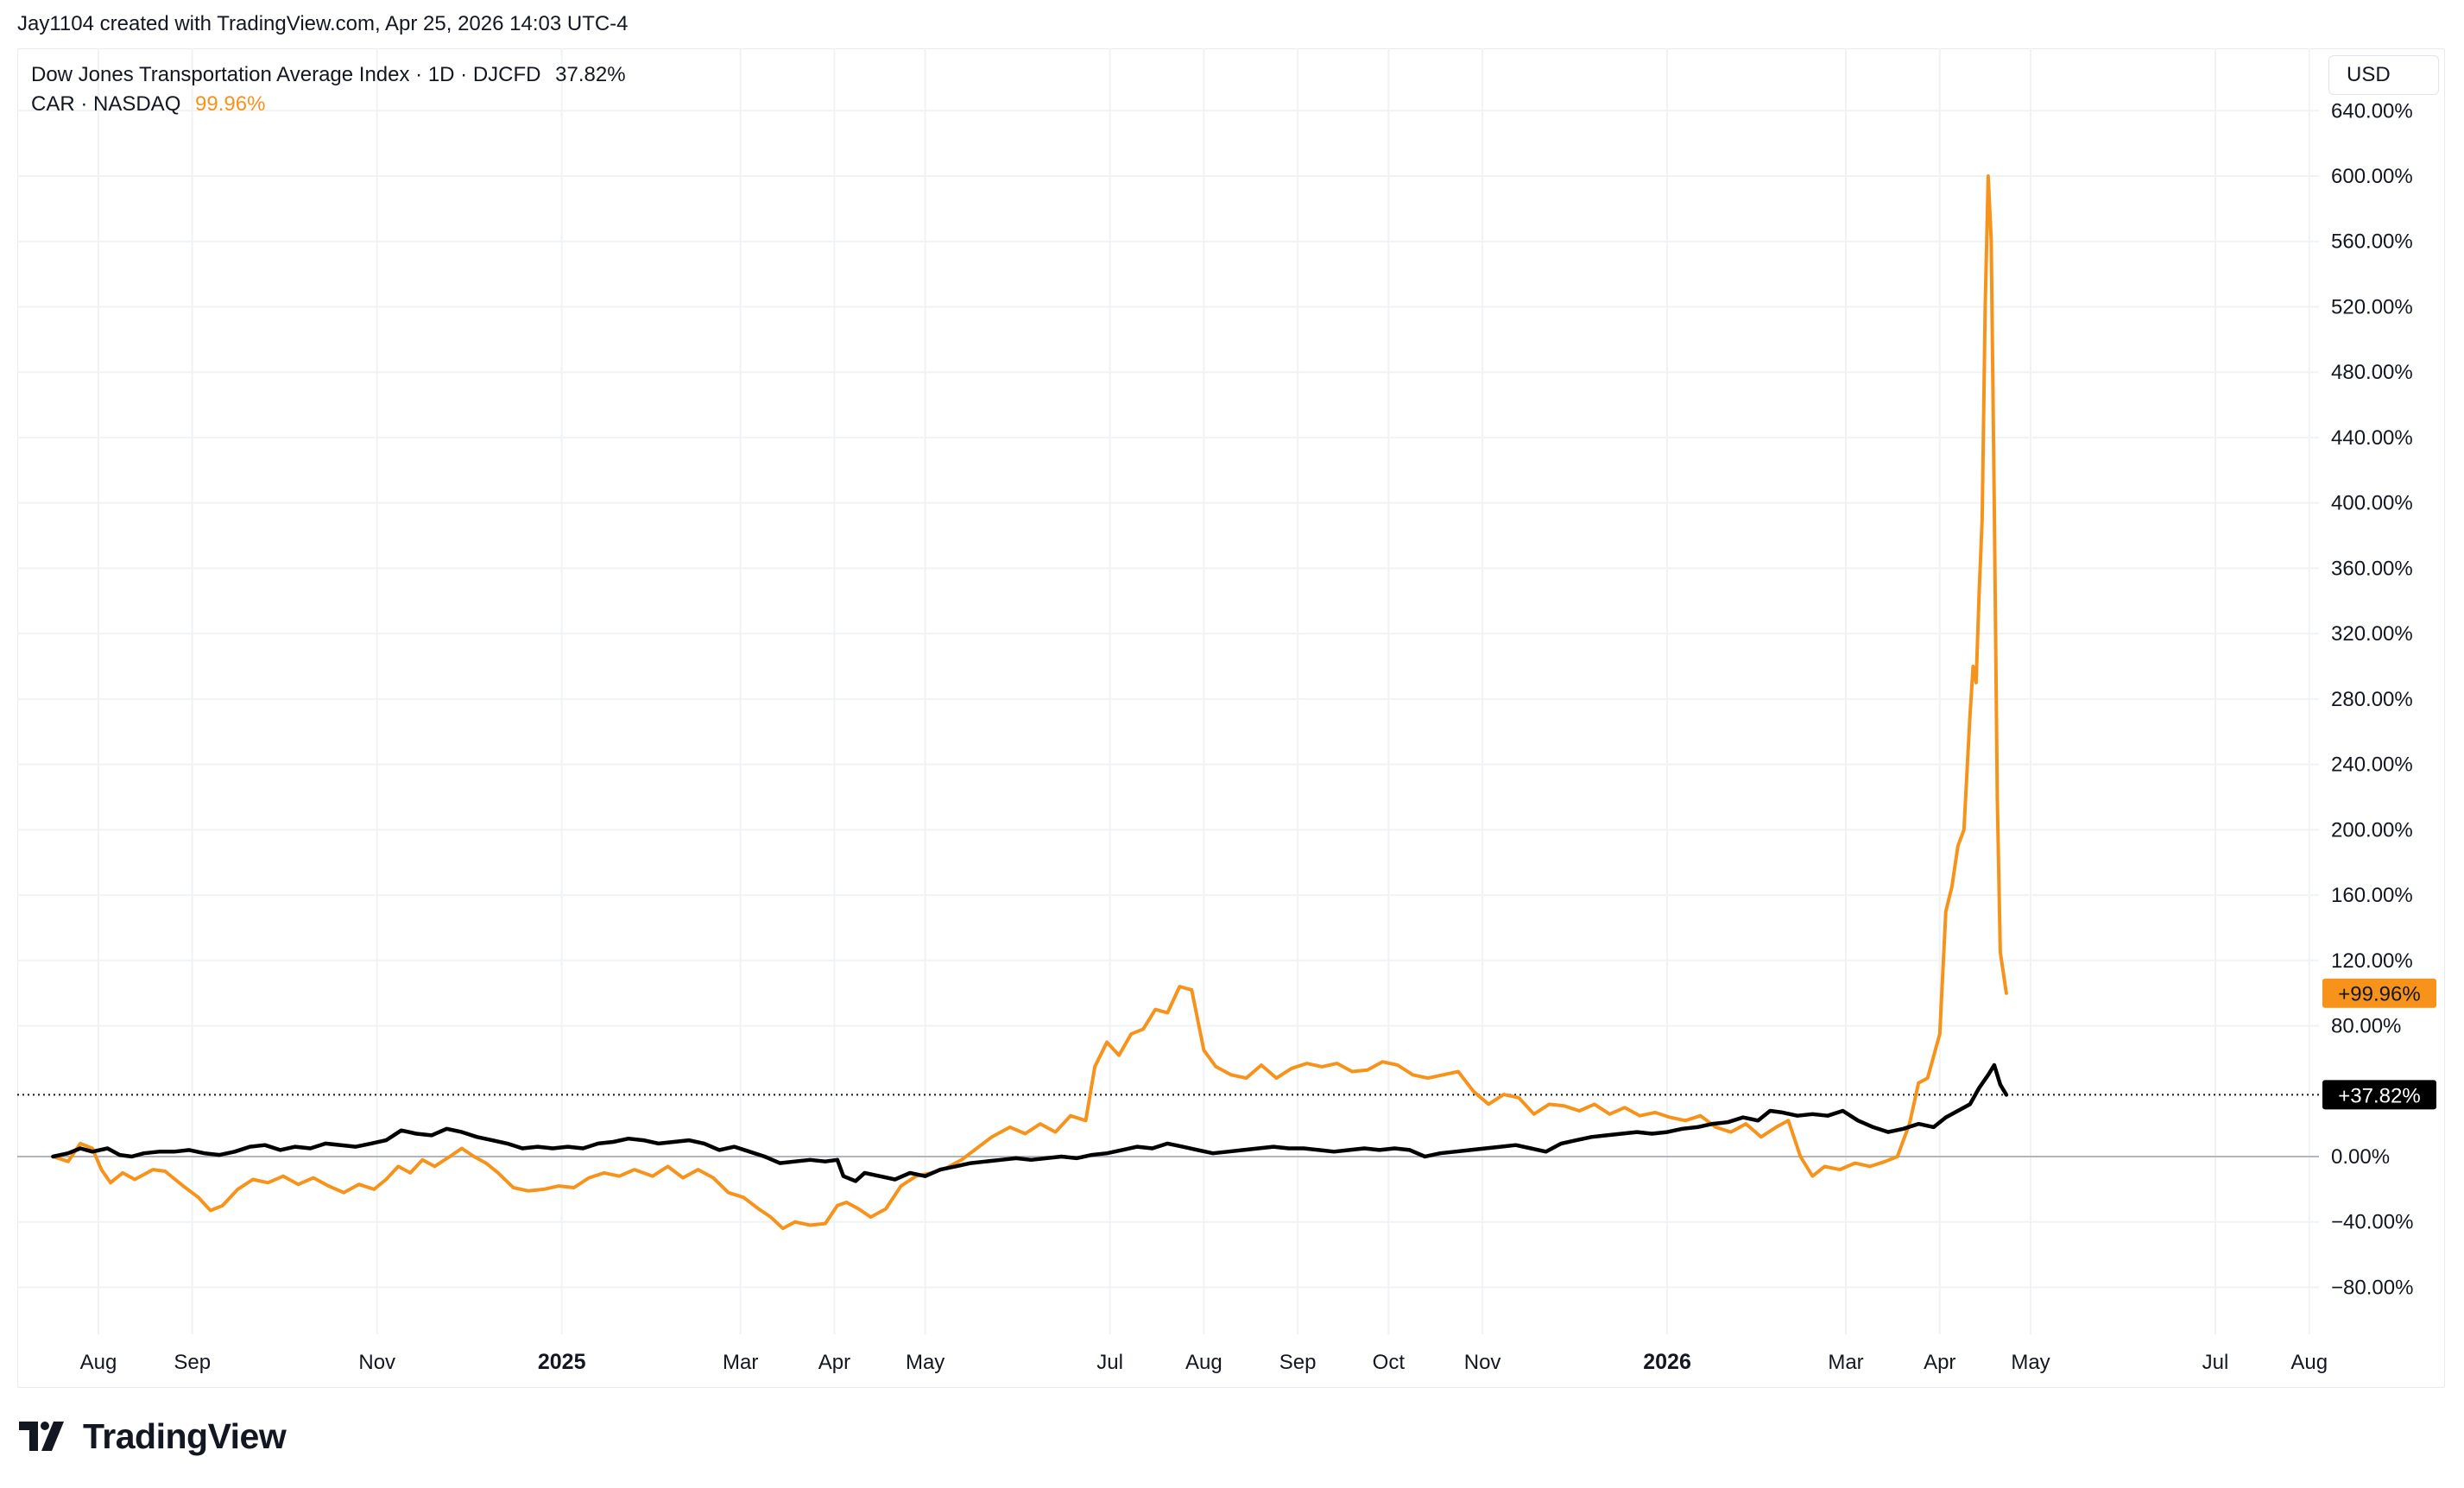  I want to click on y-tick-label: 160.00%, so click(2372, 896).